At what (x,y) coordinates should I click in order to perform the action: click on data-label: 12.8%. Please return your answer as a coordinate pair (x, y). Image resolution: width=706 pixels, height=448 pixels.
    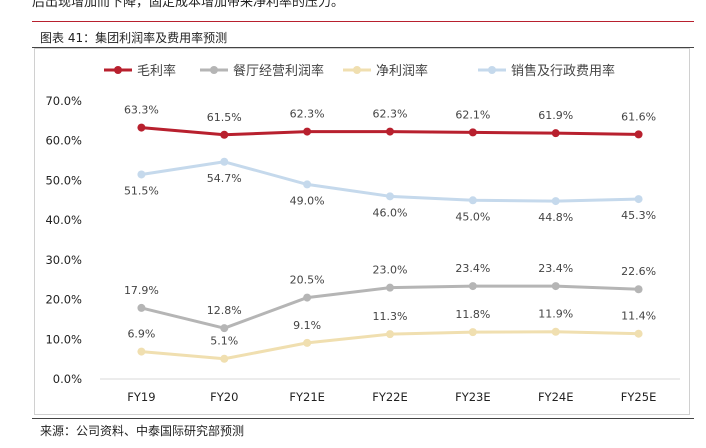
    Looking at the image, I should click on (224, 310).